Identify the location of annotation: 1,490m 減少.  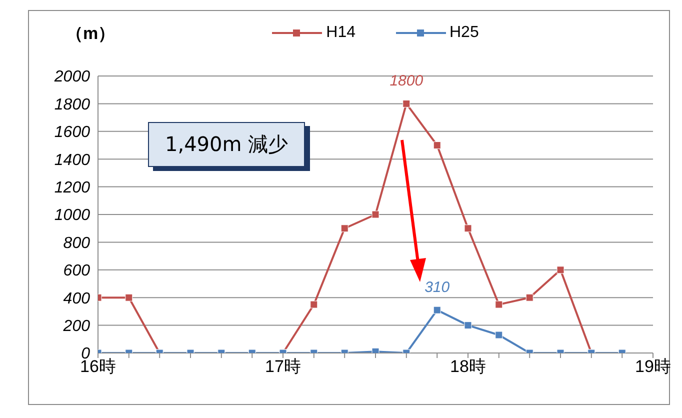
(227, 144).